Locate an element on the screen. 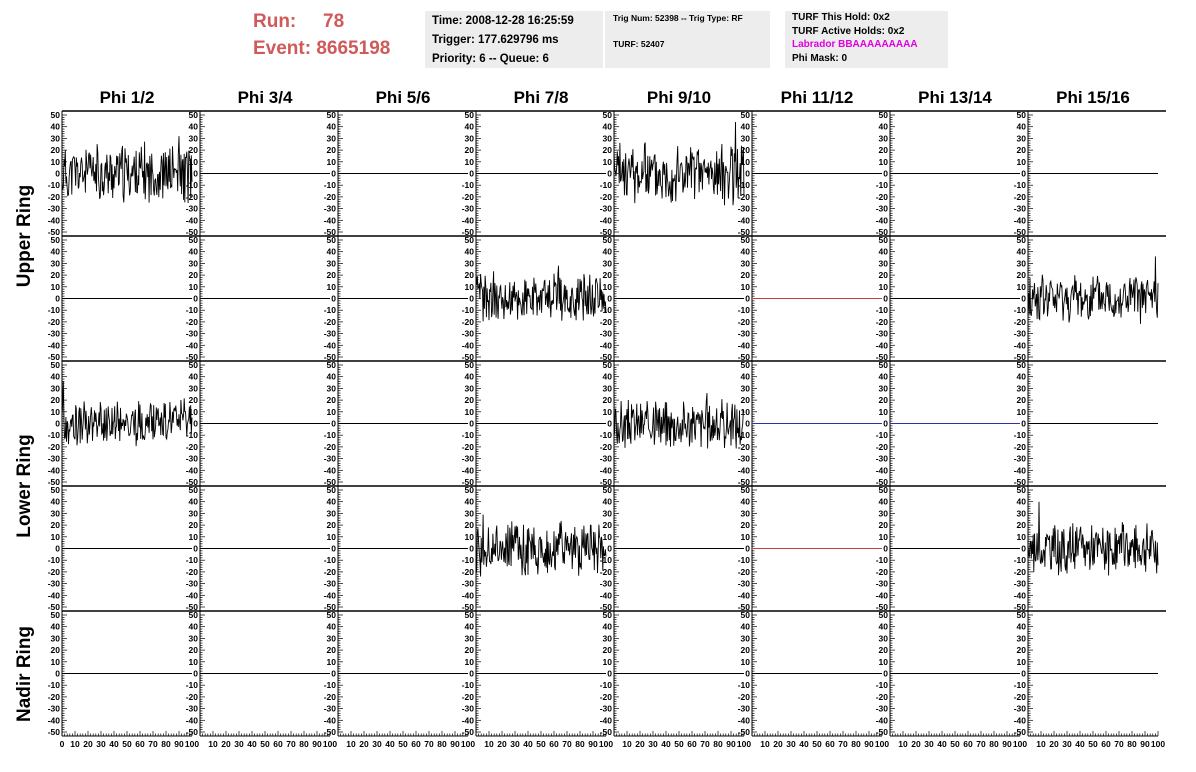 The image size is (1196, 772). x-tick-label: 70 is located at coordinates (705, 744).